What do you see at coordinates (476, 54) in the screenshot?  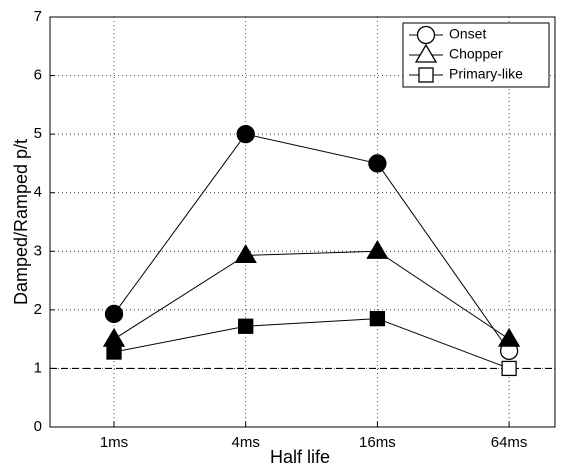 I see `legend-label: Chopper` at bounding box center [476, 54].